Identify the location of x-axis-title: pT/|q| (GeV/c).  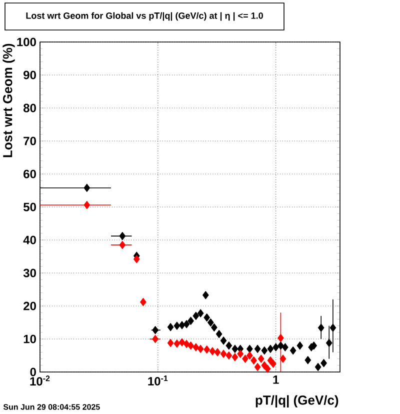
(297, 401).